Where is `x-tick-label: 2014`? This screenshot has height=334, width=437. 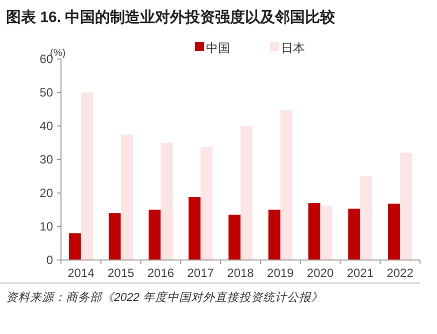 x-tick-label: 2014 is located at coordinates (81, 273).